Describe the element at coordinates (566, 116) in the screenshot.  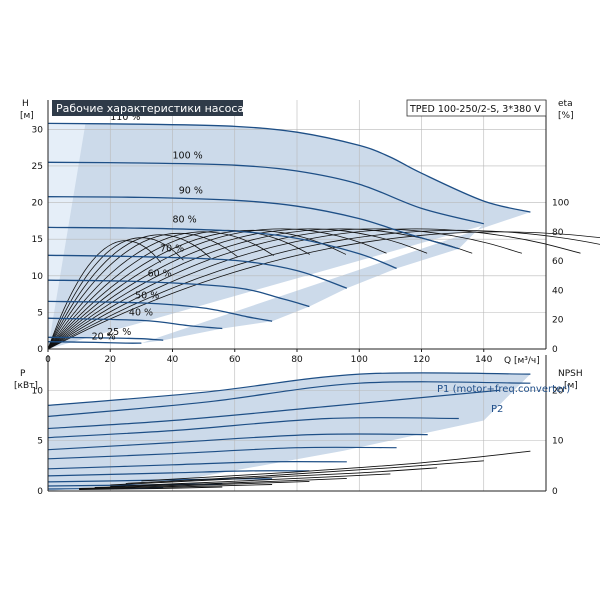
I see `y2-axis-unit: [%]` at that location.